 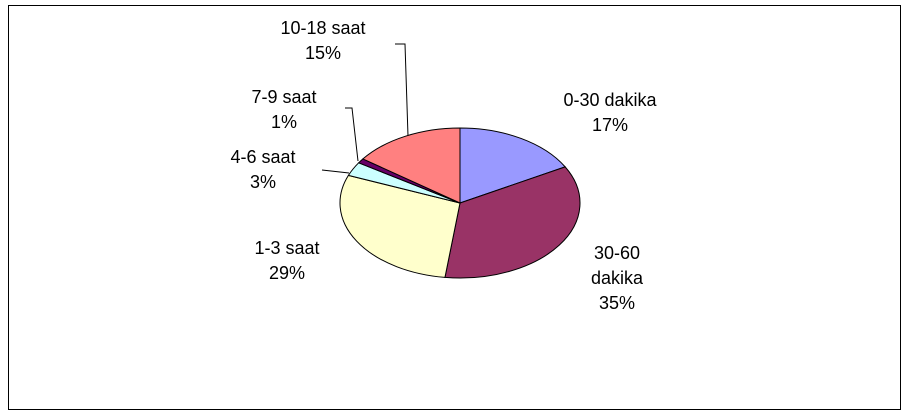 What do you see at coordinates (283, 110) in the screenshot?
I see `data-label: 7-9 saat 1%` at bounding box center [283, 110].